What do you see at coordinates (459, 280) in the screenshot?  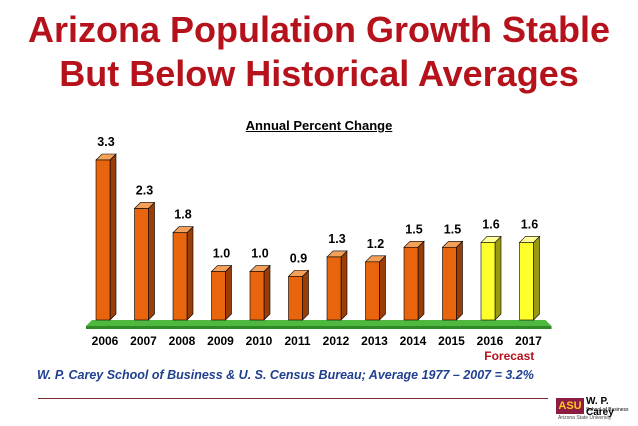 I see `bar-side-2015` at bounding box center [459, 280].